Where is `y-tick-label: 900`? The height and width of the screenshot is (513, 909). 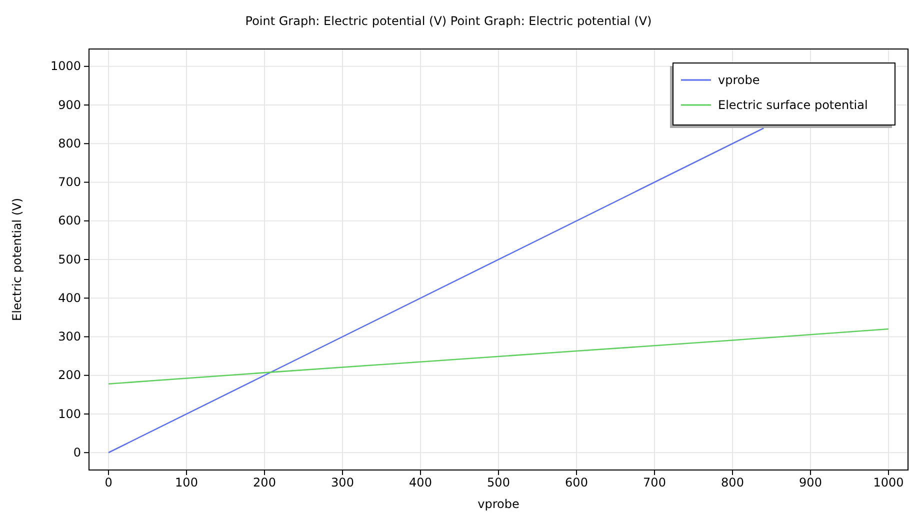 y-tick-label: 900 is located at coordinates (69, 105).